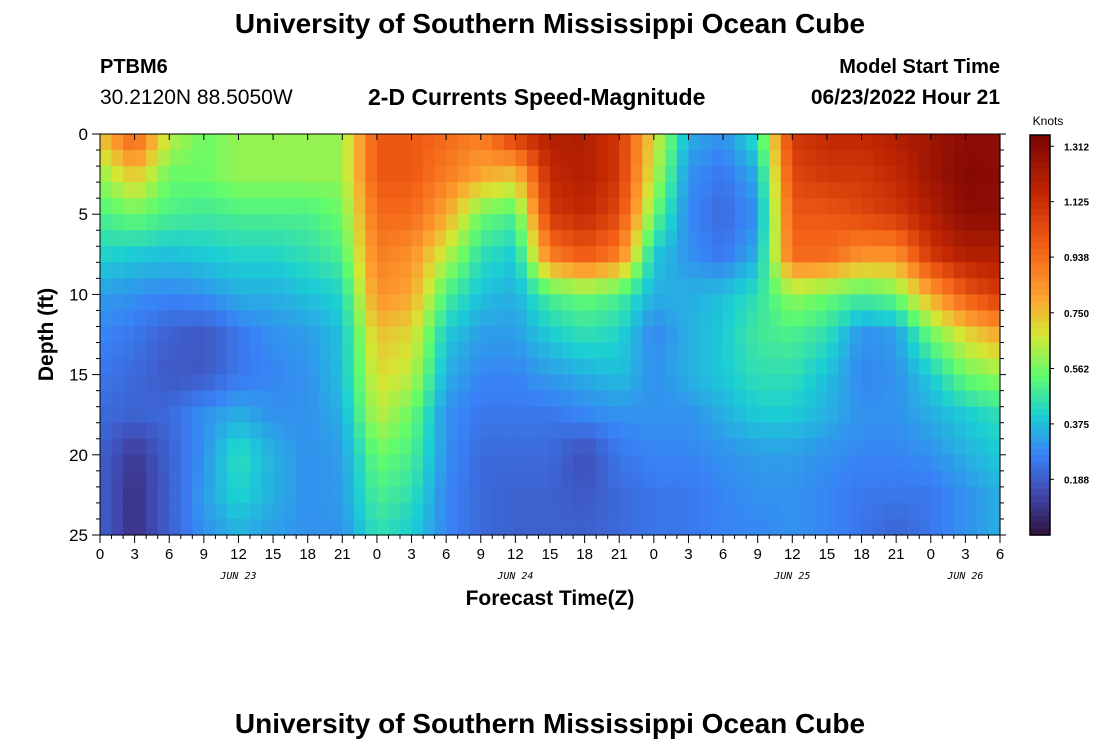  Describe the element at coordinates (792, 554) in the screenshot. I see `x-tick-label: 12` at that location.